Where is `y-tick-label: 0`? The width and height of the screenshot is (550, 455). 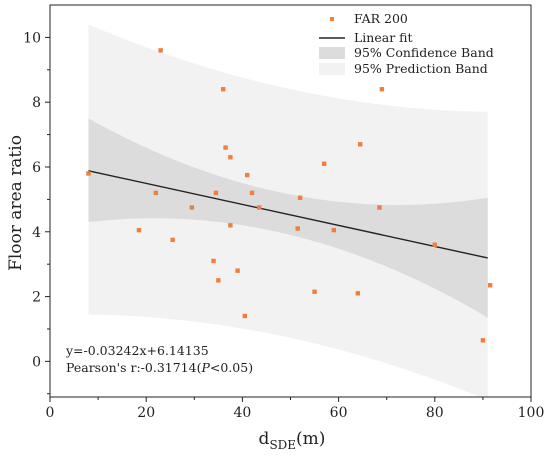
y-tick-label: 0 is located at coordinates (36, 362).